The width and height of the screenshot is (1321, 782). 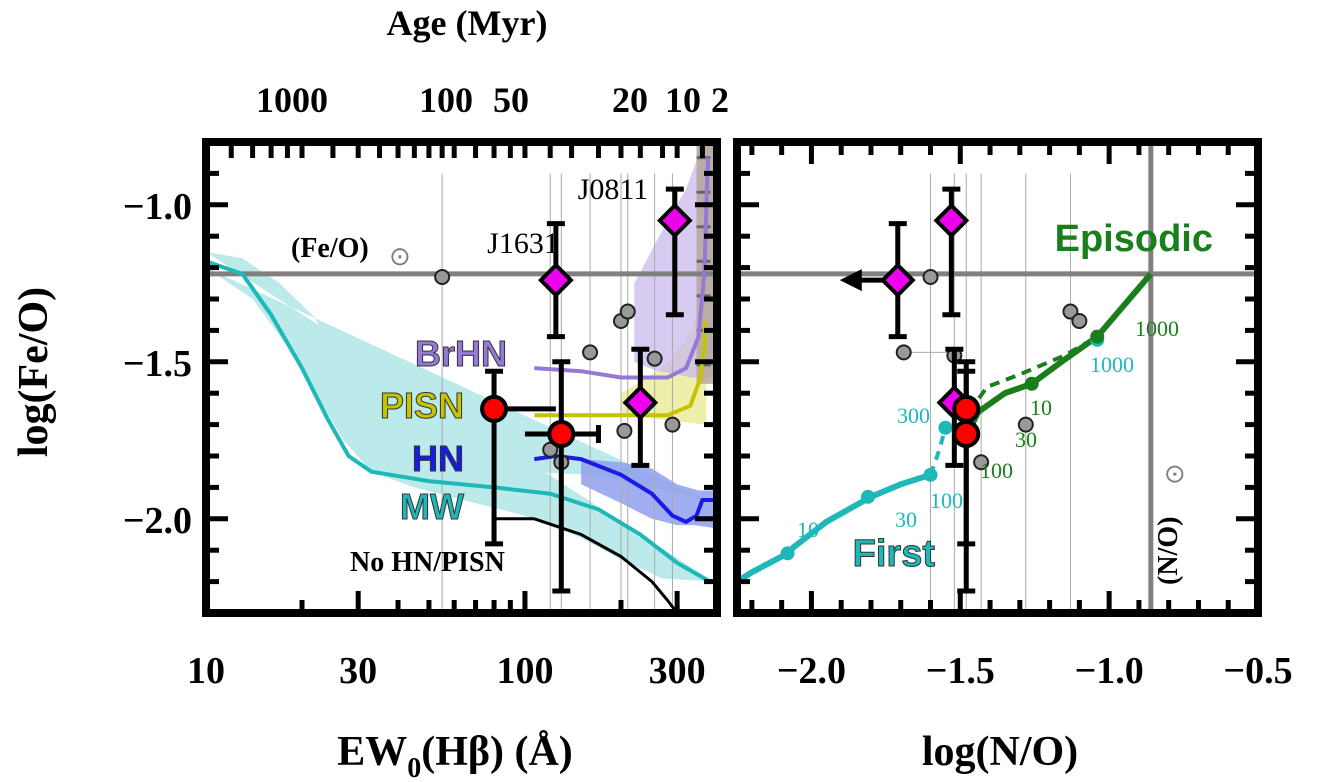 What do you see at coordinates (34, 372) in the screenshot?
I see `y-axis-label: log(Fe/O)` at bounding box center [34, 372].